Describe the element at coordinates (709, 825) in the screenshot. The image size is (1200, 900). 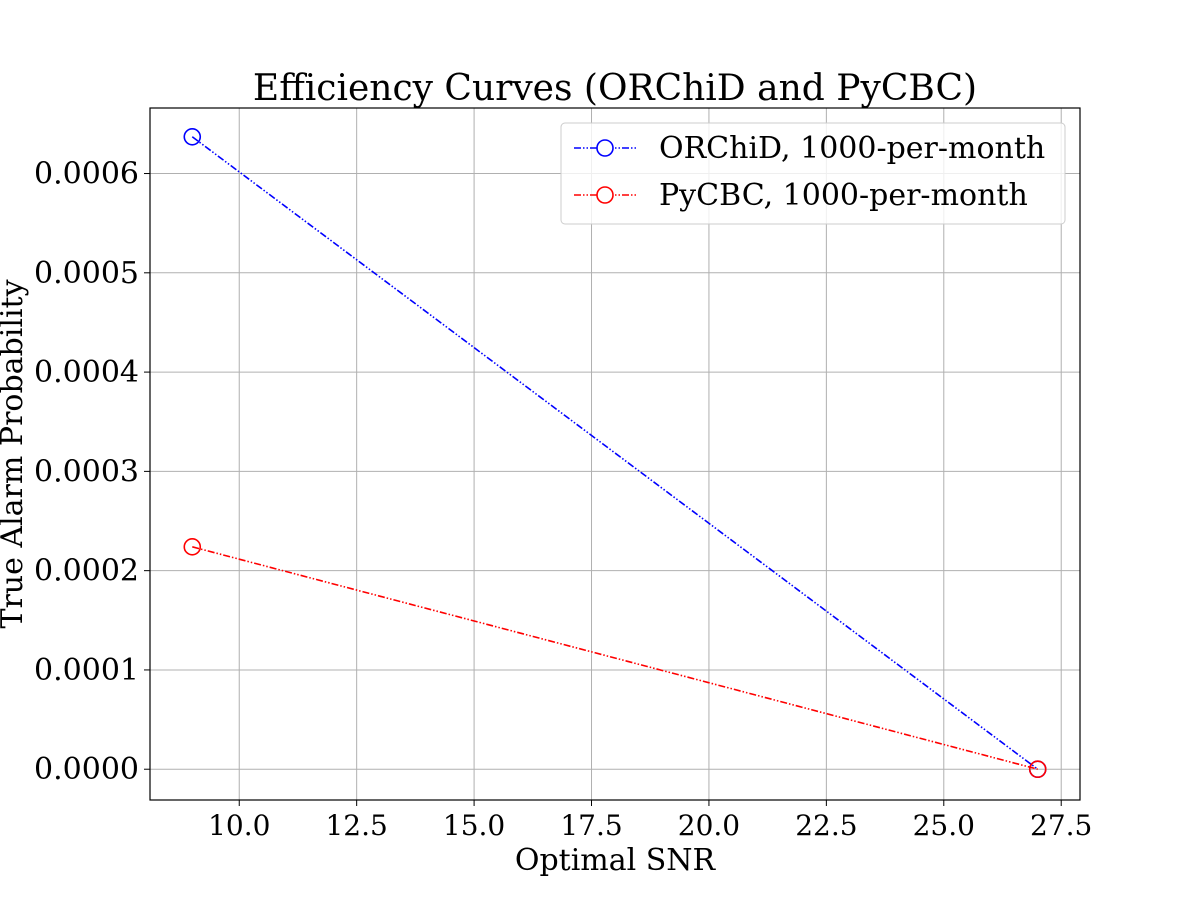
I see `x-tick-label: 20.0` at that location.